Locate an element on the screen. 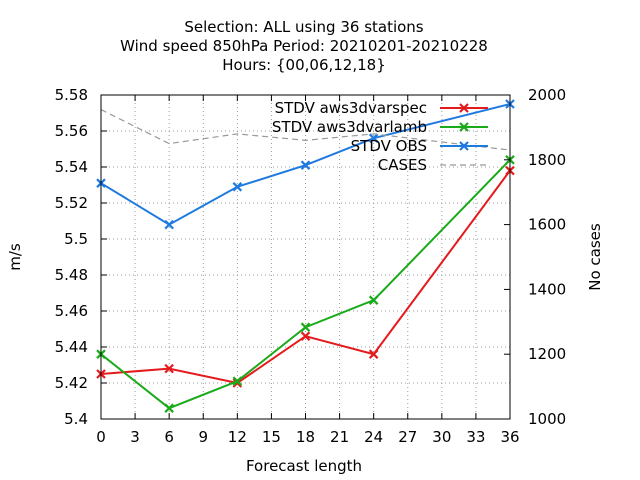  y2-axis-label: No cases is located at coordinates (595, 257).